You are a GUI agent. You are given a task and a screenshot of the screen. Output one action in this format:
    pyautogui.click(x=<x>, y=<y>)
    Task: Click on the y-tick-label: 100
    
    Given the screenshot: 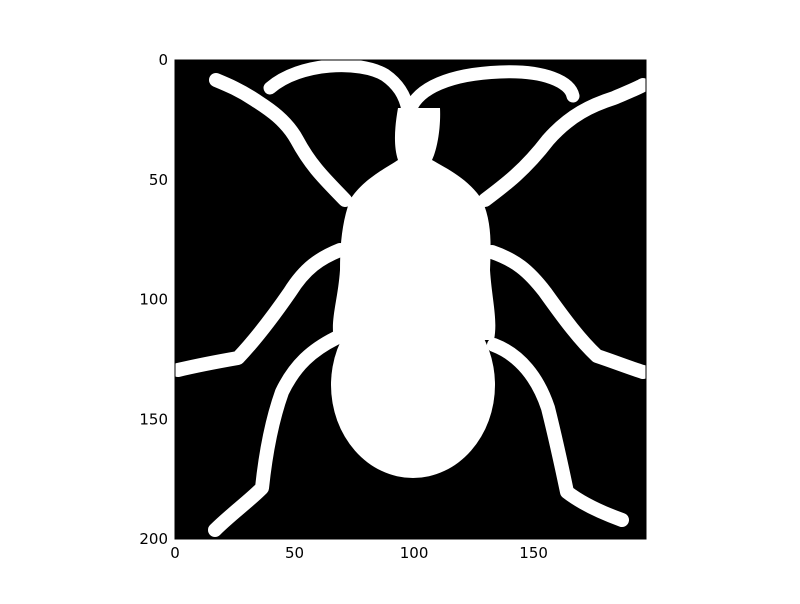 What is the action you would take?
    pyautogui.click(x=153, y=300)
    